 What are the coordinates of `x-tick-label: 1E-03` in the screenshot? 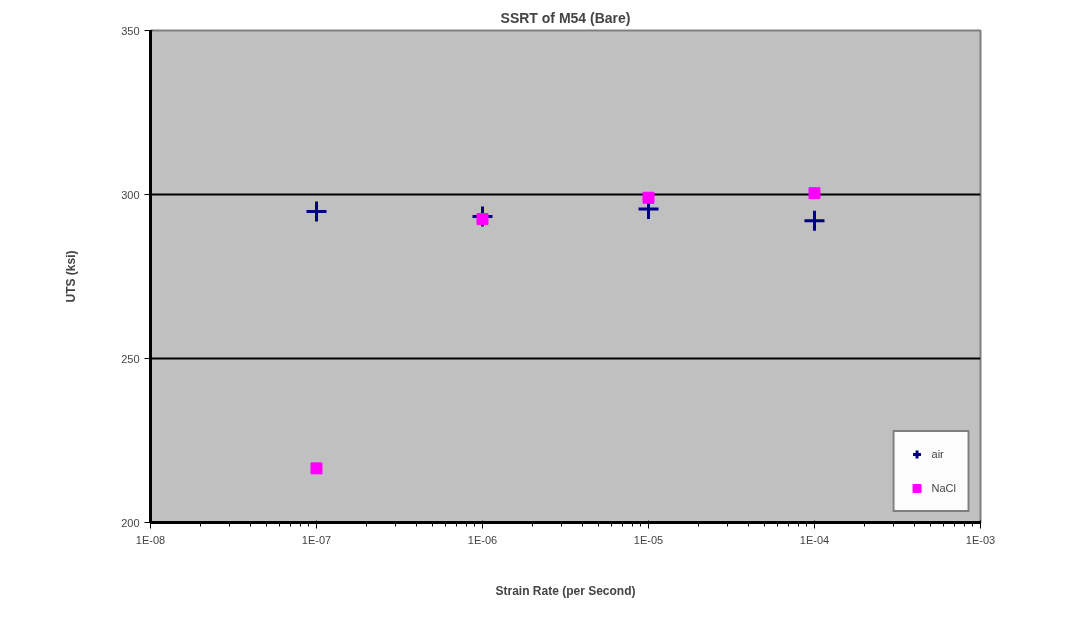 It's located at (980, 539).